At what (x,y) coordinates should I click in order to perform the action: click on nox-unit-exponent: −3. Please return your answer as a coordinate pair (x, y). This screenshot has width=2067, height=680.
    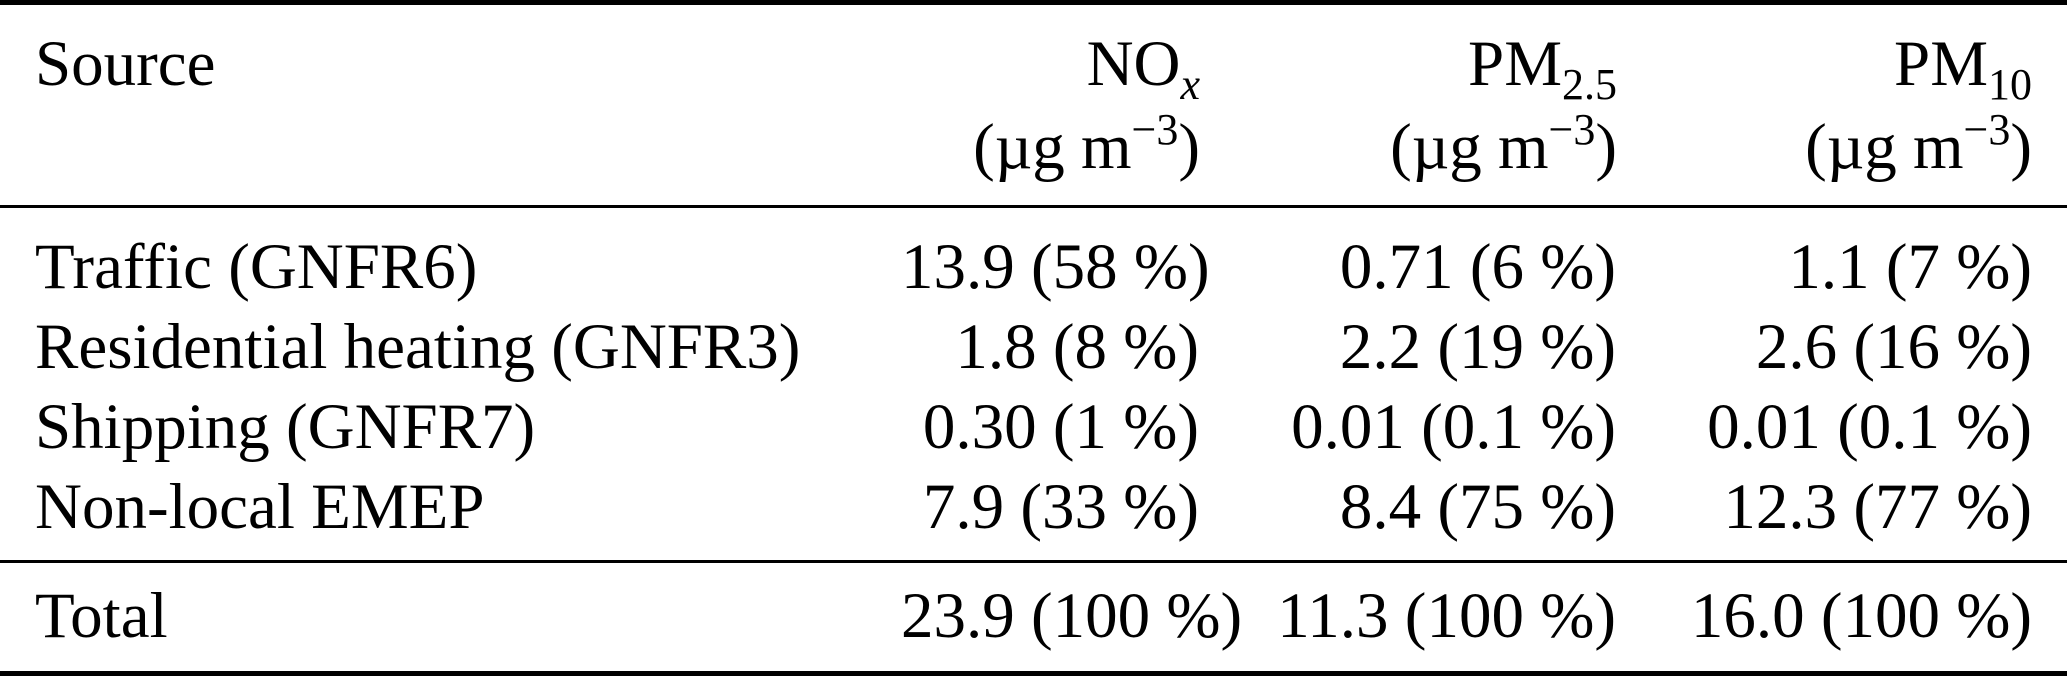
    Looking at the image, I should click on (1155, 129).